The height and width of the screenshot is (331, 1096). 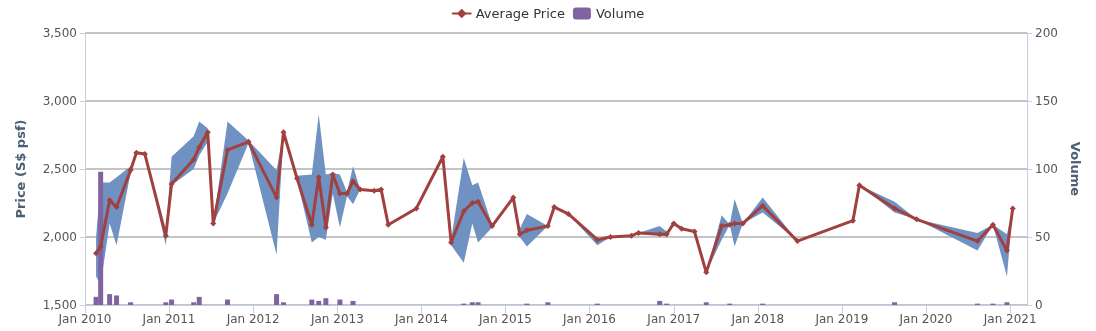 What do you see at coordinates (168, 319) in the screenshot?
I see `x-tick-label: Jan 2011` at bounding box center [168, 319].